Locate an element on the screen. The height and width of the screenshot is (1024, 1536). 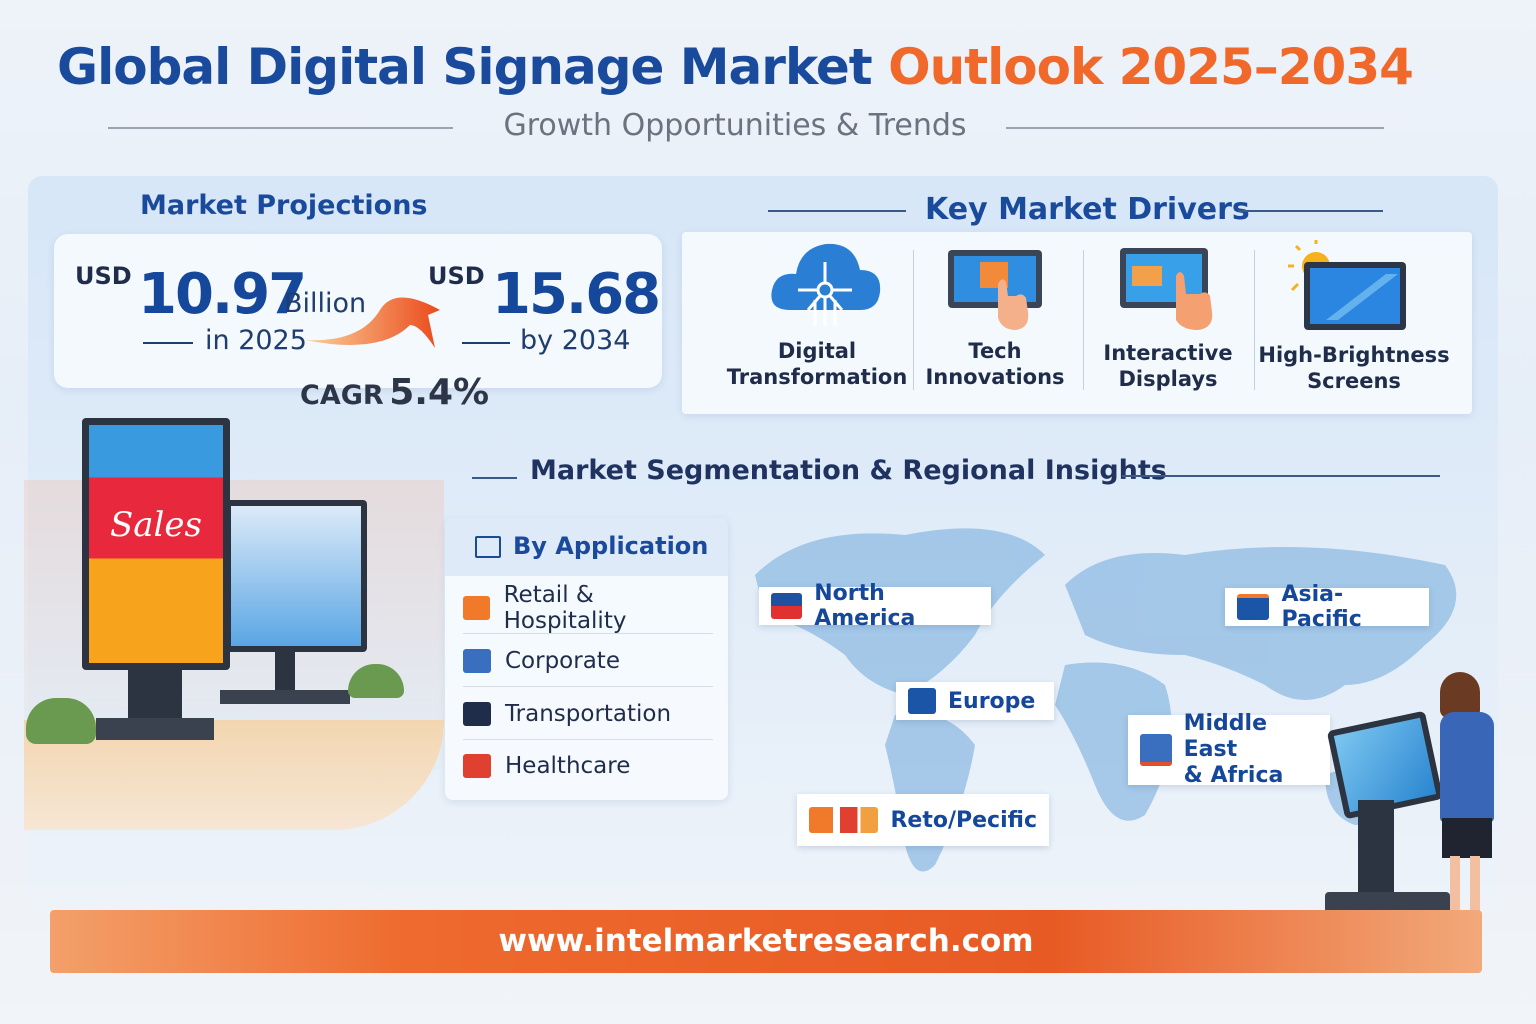
subtitle: Growth Opportunities & Trends is located at coordinates (735, 125).